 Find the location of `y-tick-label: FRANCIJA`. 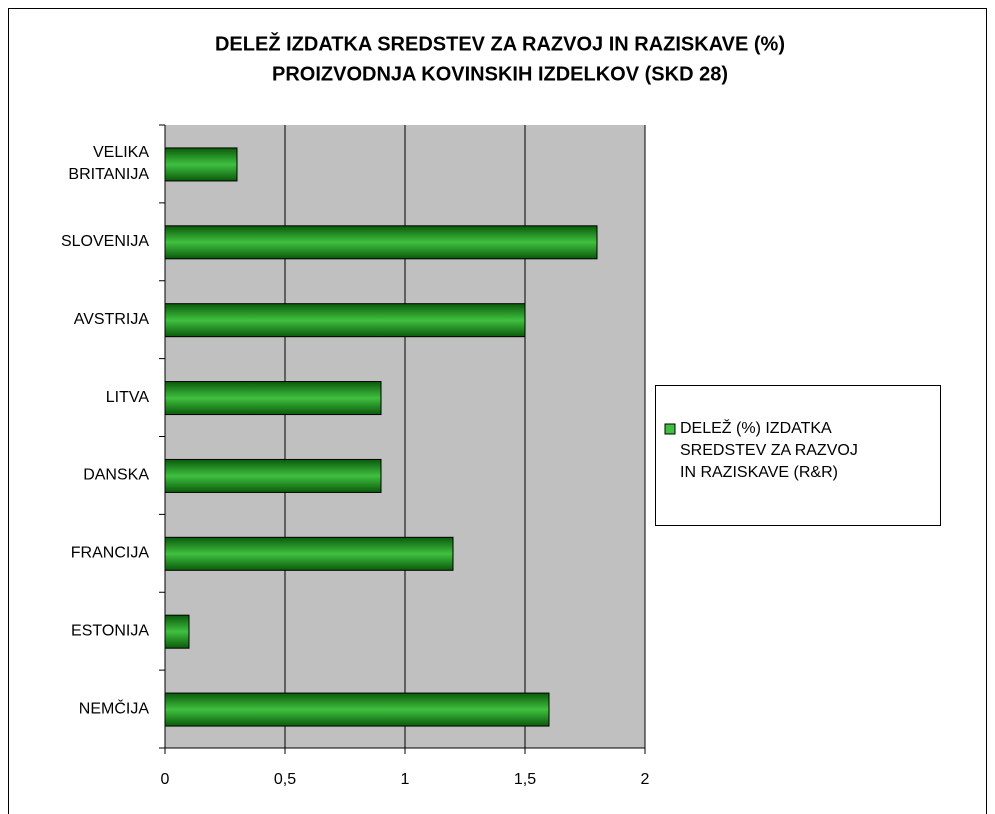

y-tick-label: FRANCIJA is located at coordinates (110, 553).